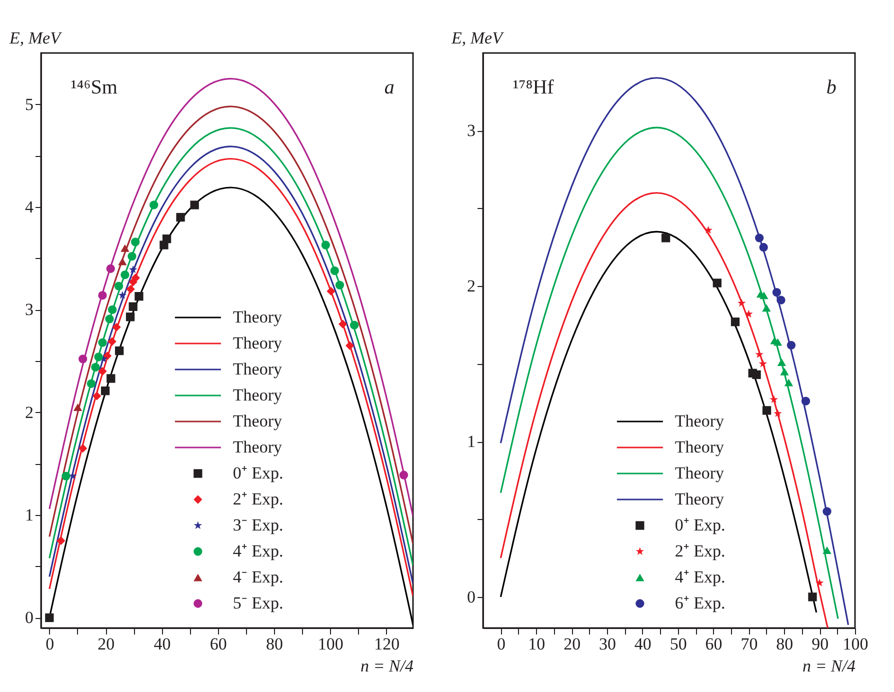 This screenshot has height=692, width=894. Describe the element at coordinates (389, 87) in the screenshot. I see `annotation: a` at that location.